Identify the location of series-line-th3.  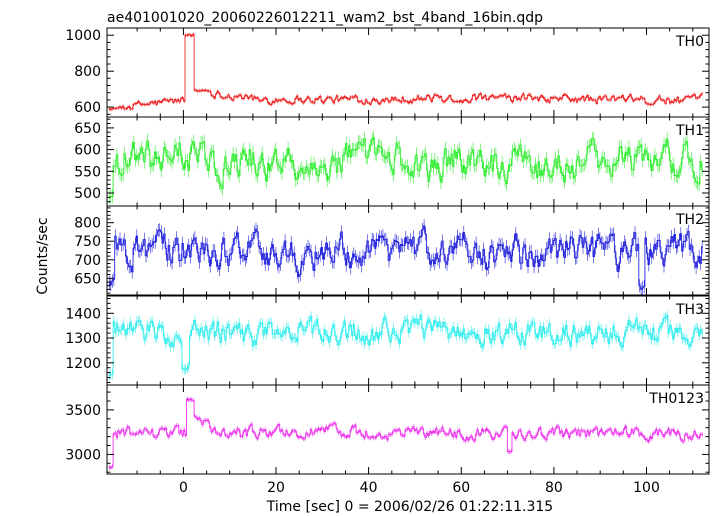
(405, 345).